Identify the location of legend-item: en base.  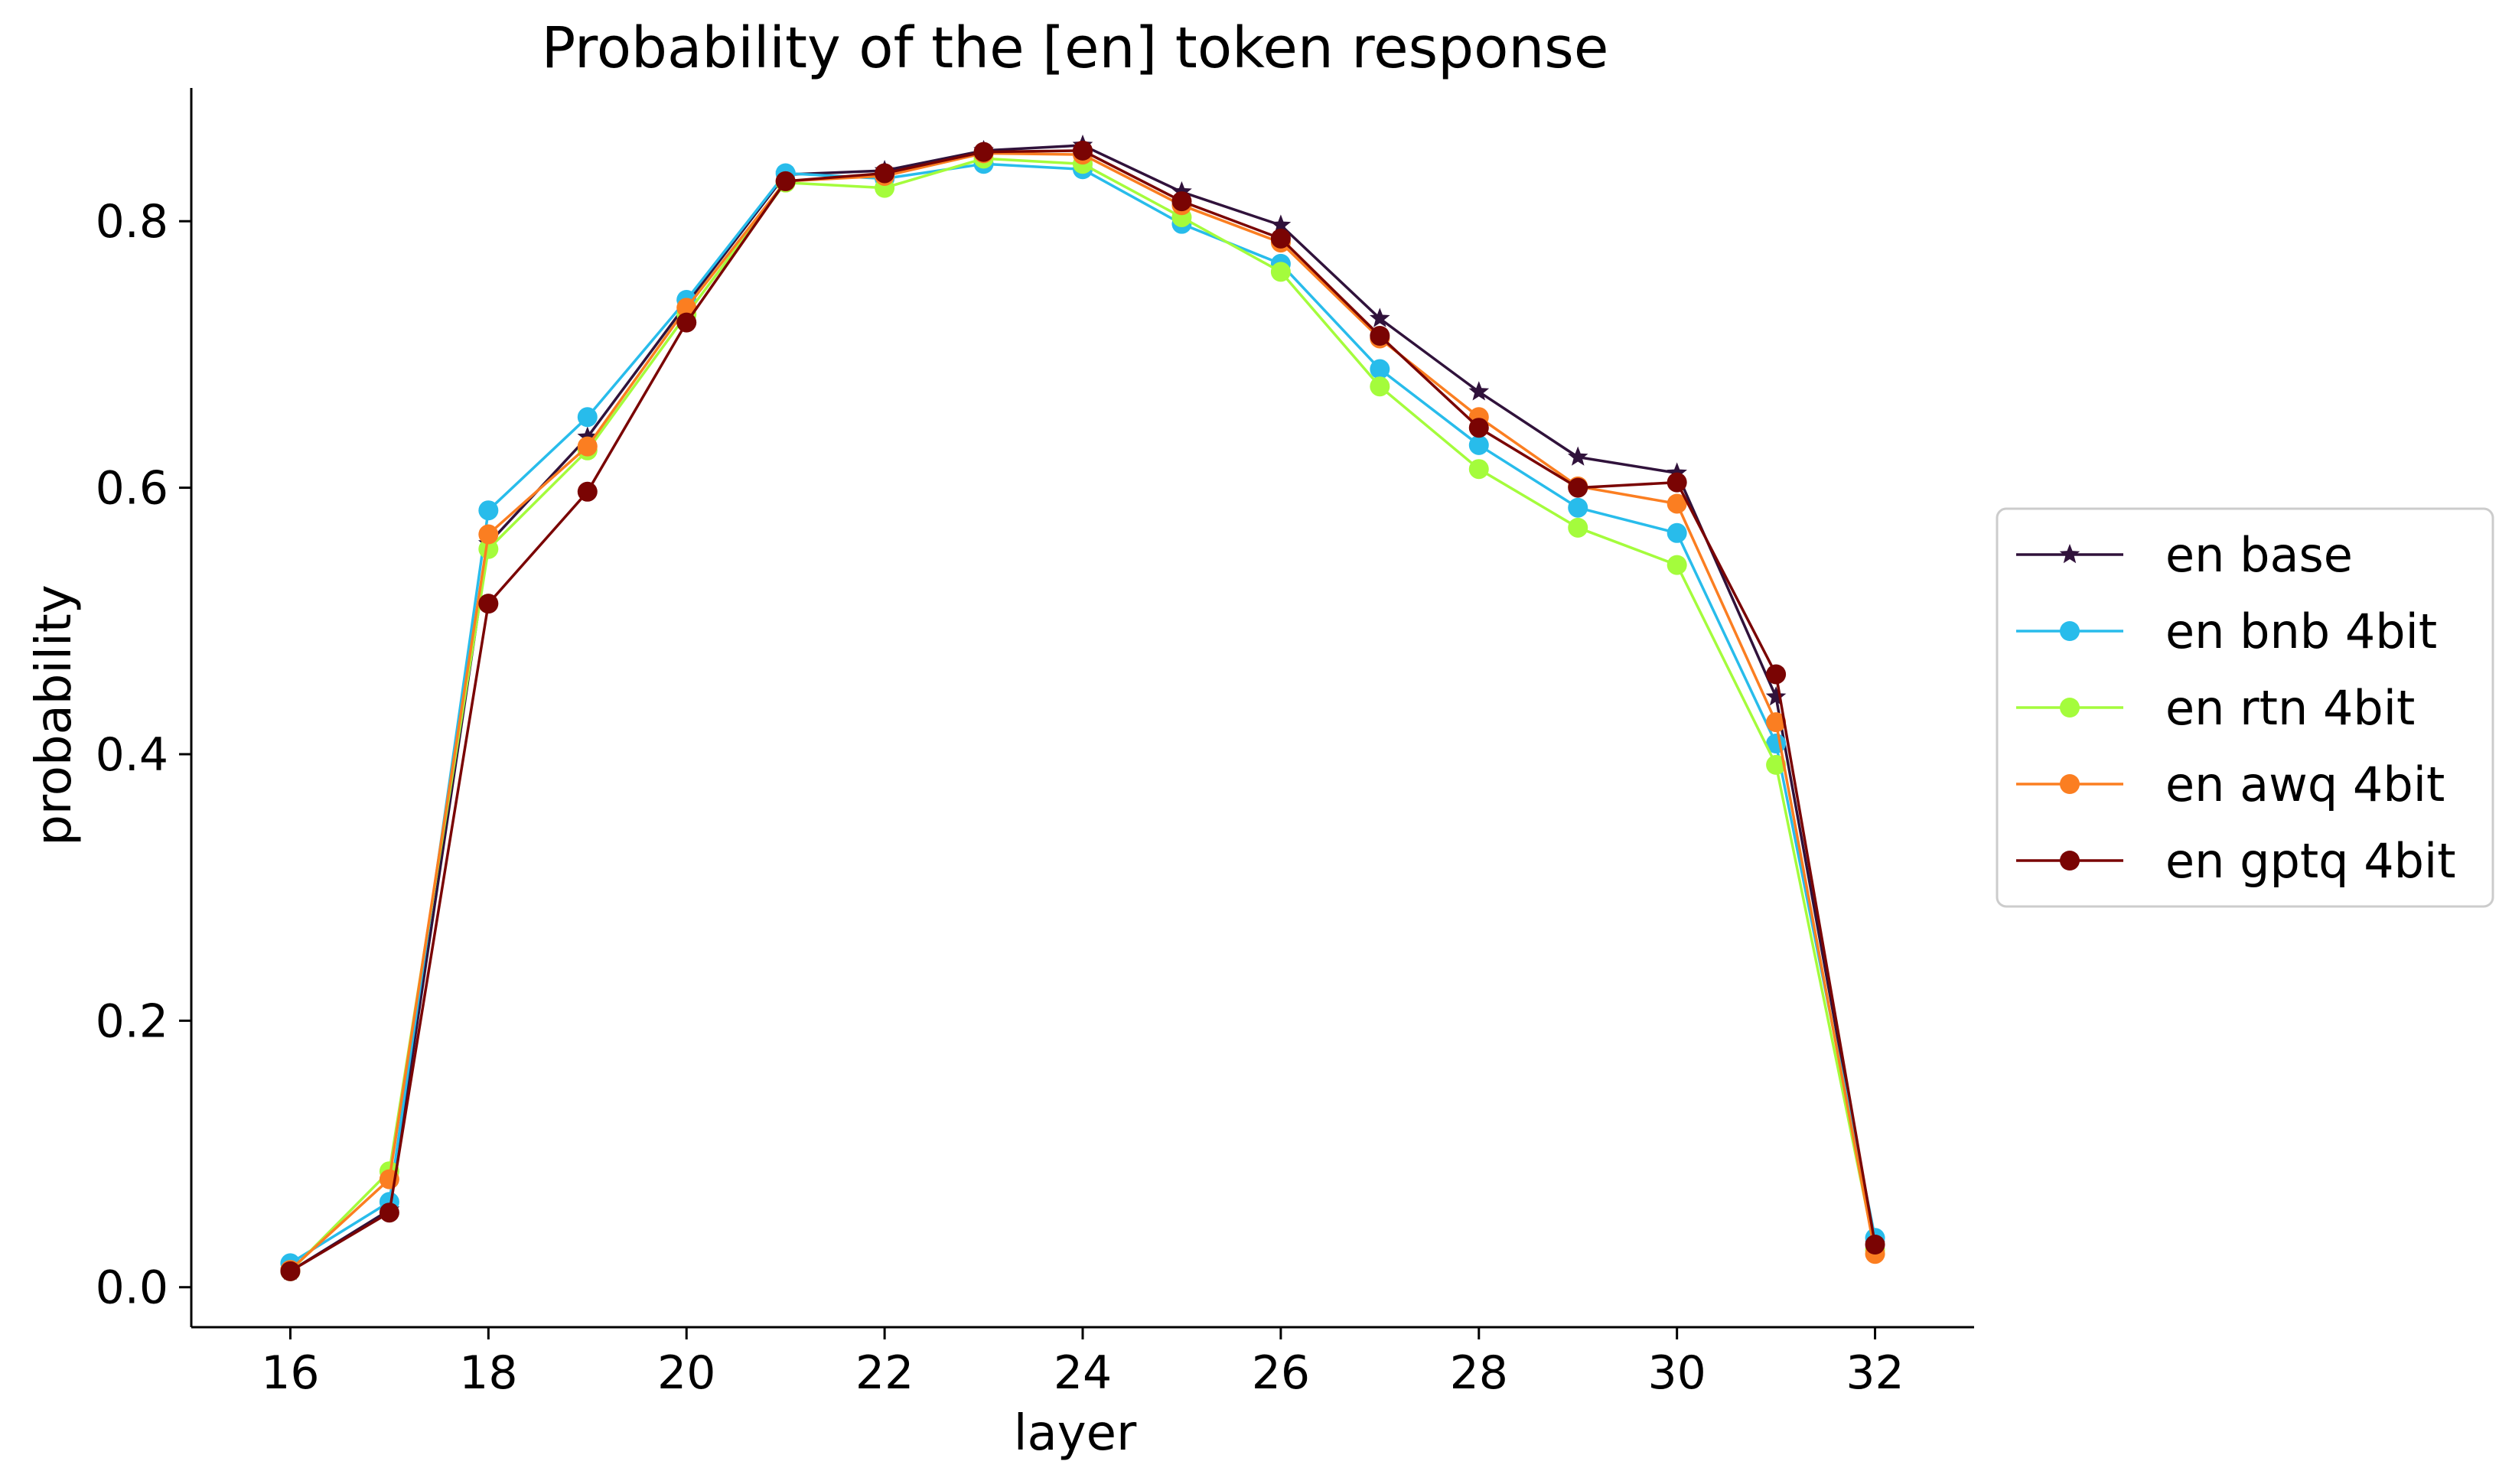
(2184, 555).